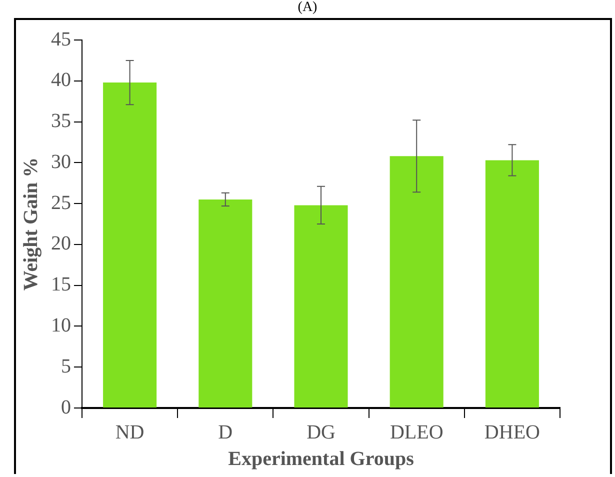 The image size is (615, 477). What do you see at coordinates (66, 366) in the screenshot?
I see `y-tick-label: 5` at bounding box center [66, 366].